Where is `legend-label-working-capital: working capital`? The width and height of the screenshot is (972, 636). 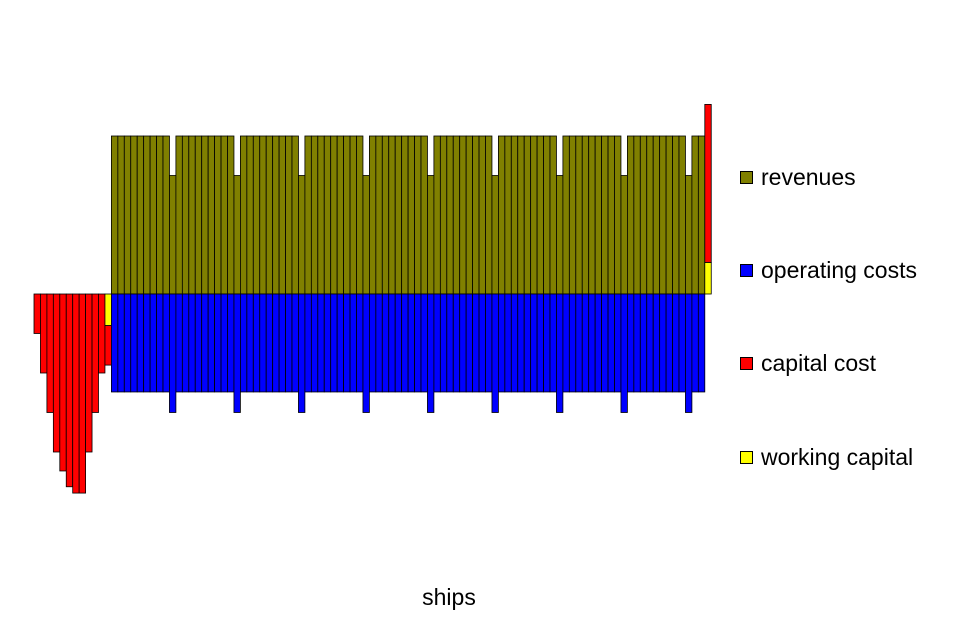
legend-label-working-capital: working capital is located at coordinates (837, 456).